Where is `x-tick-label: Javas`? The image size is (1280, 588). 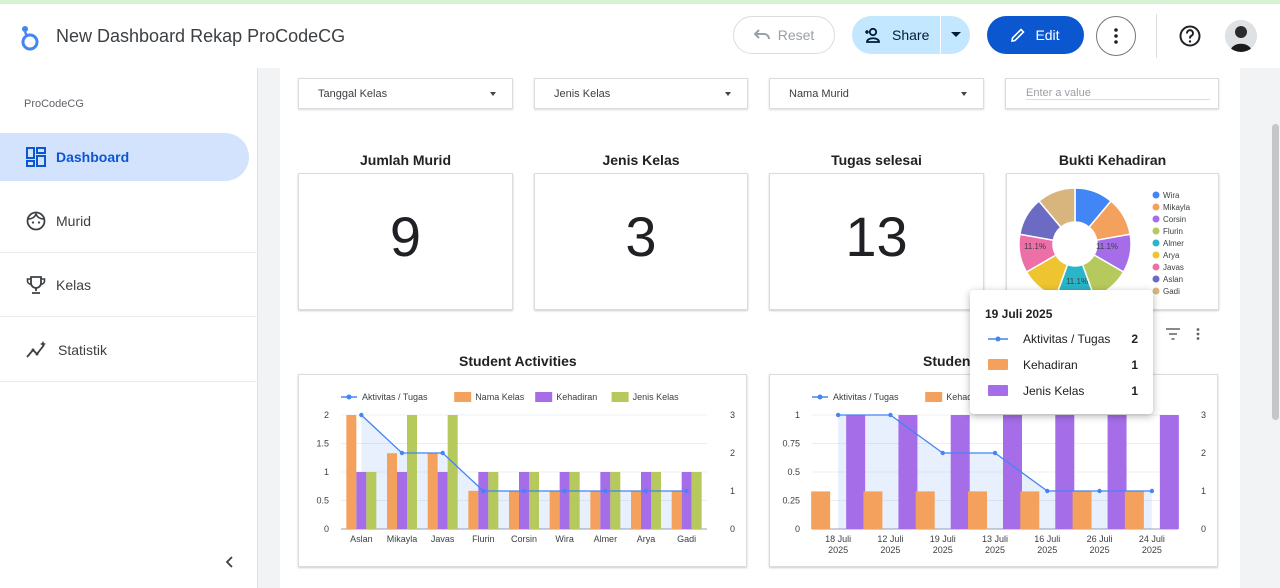 x-tick-label: Javas is located at coordinates (443, 539).